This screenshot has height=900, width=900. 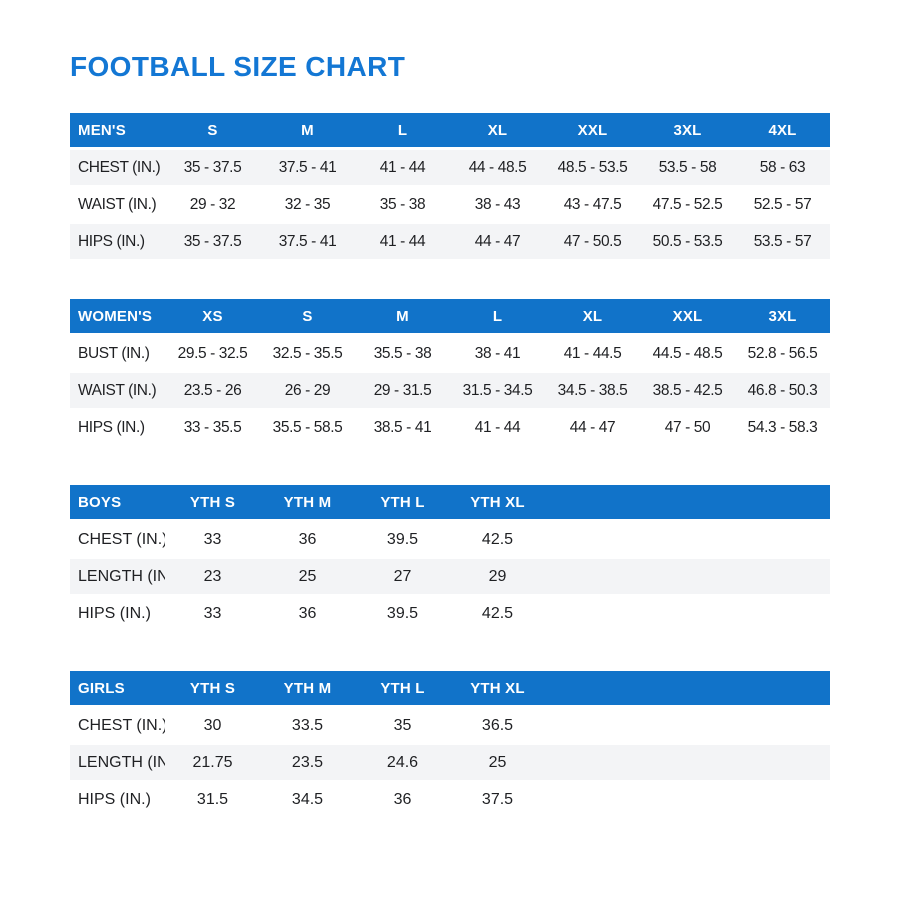 I want to click on size-value: 50.5 - 53.5, so click(x=687, y=241).